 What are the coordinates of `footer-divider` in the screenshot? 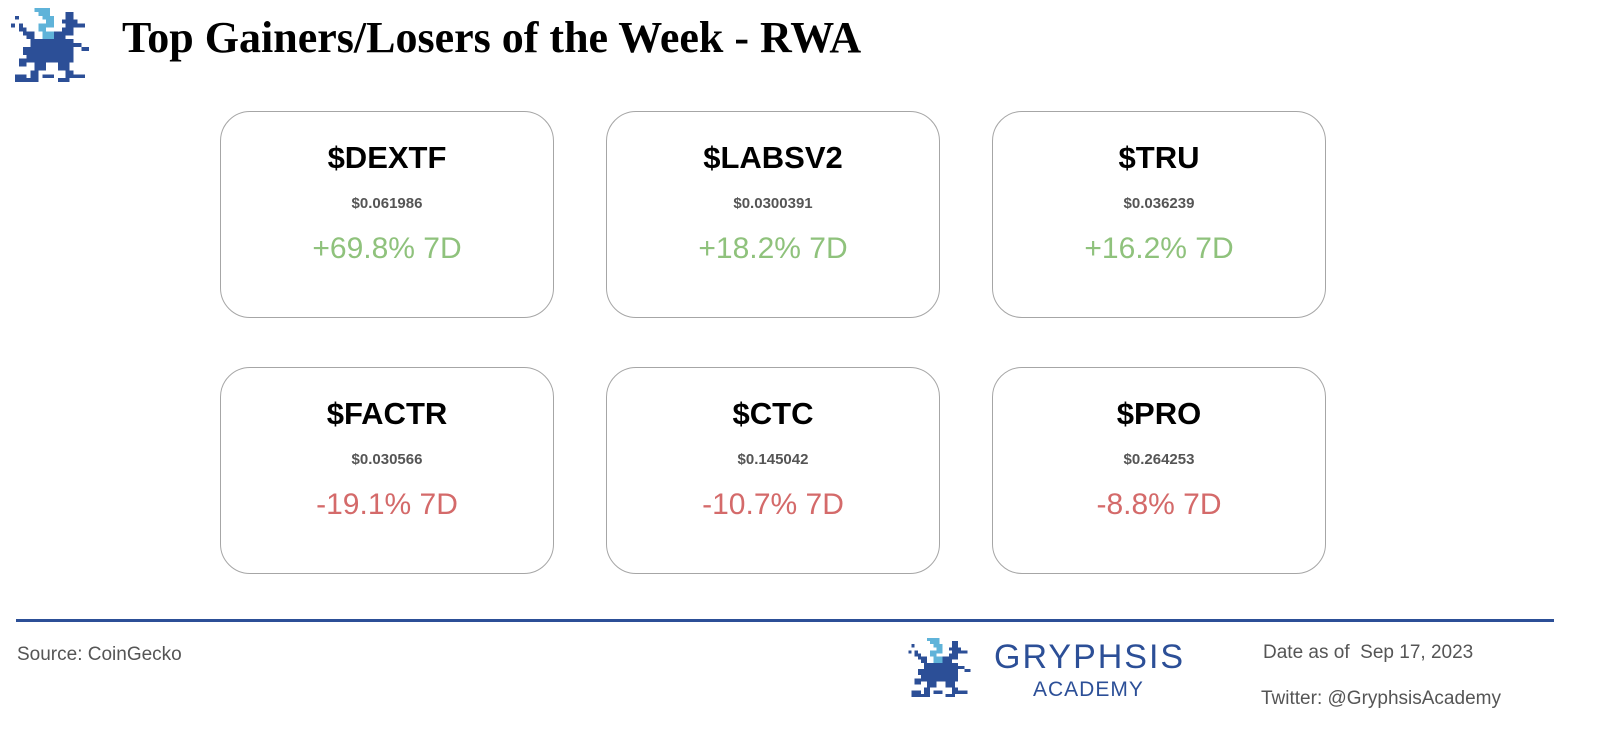 It's located at (785, 620).